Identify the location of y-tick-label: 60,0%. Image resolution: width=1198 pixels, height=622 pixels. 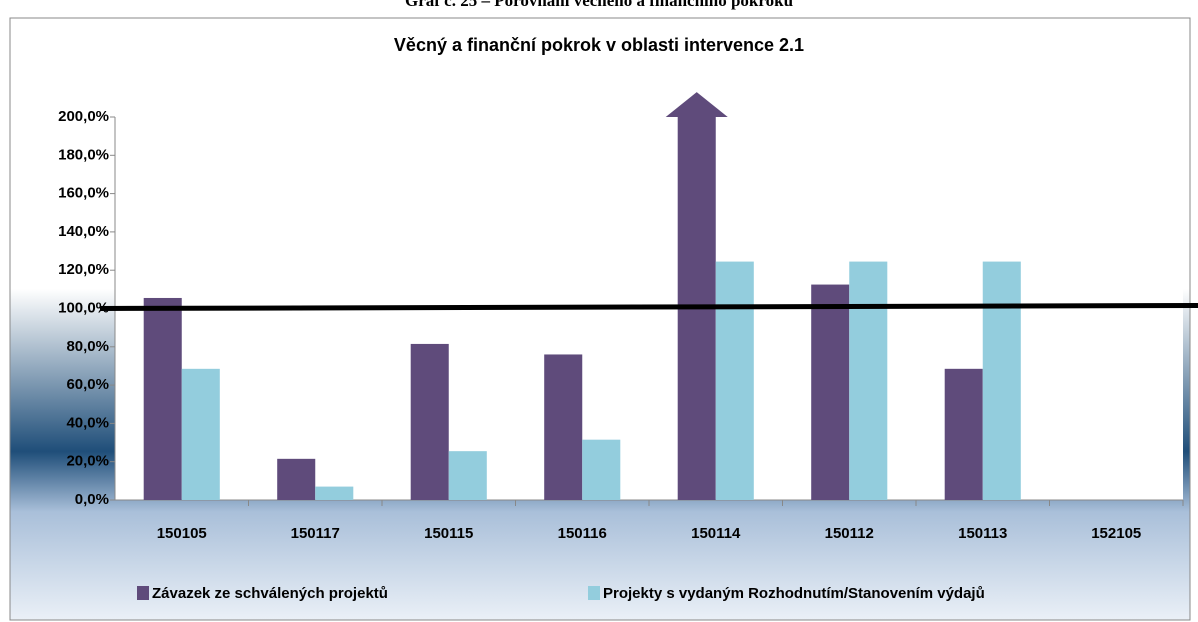
(87, 384).